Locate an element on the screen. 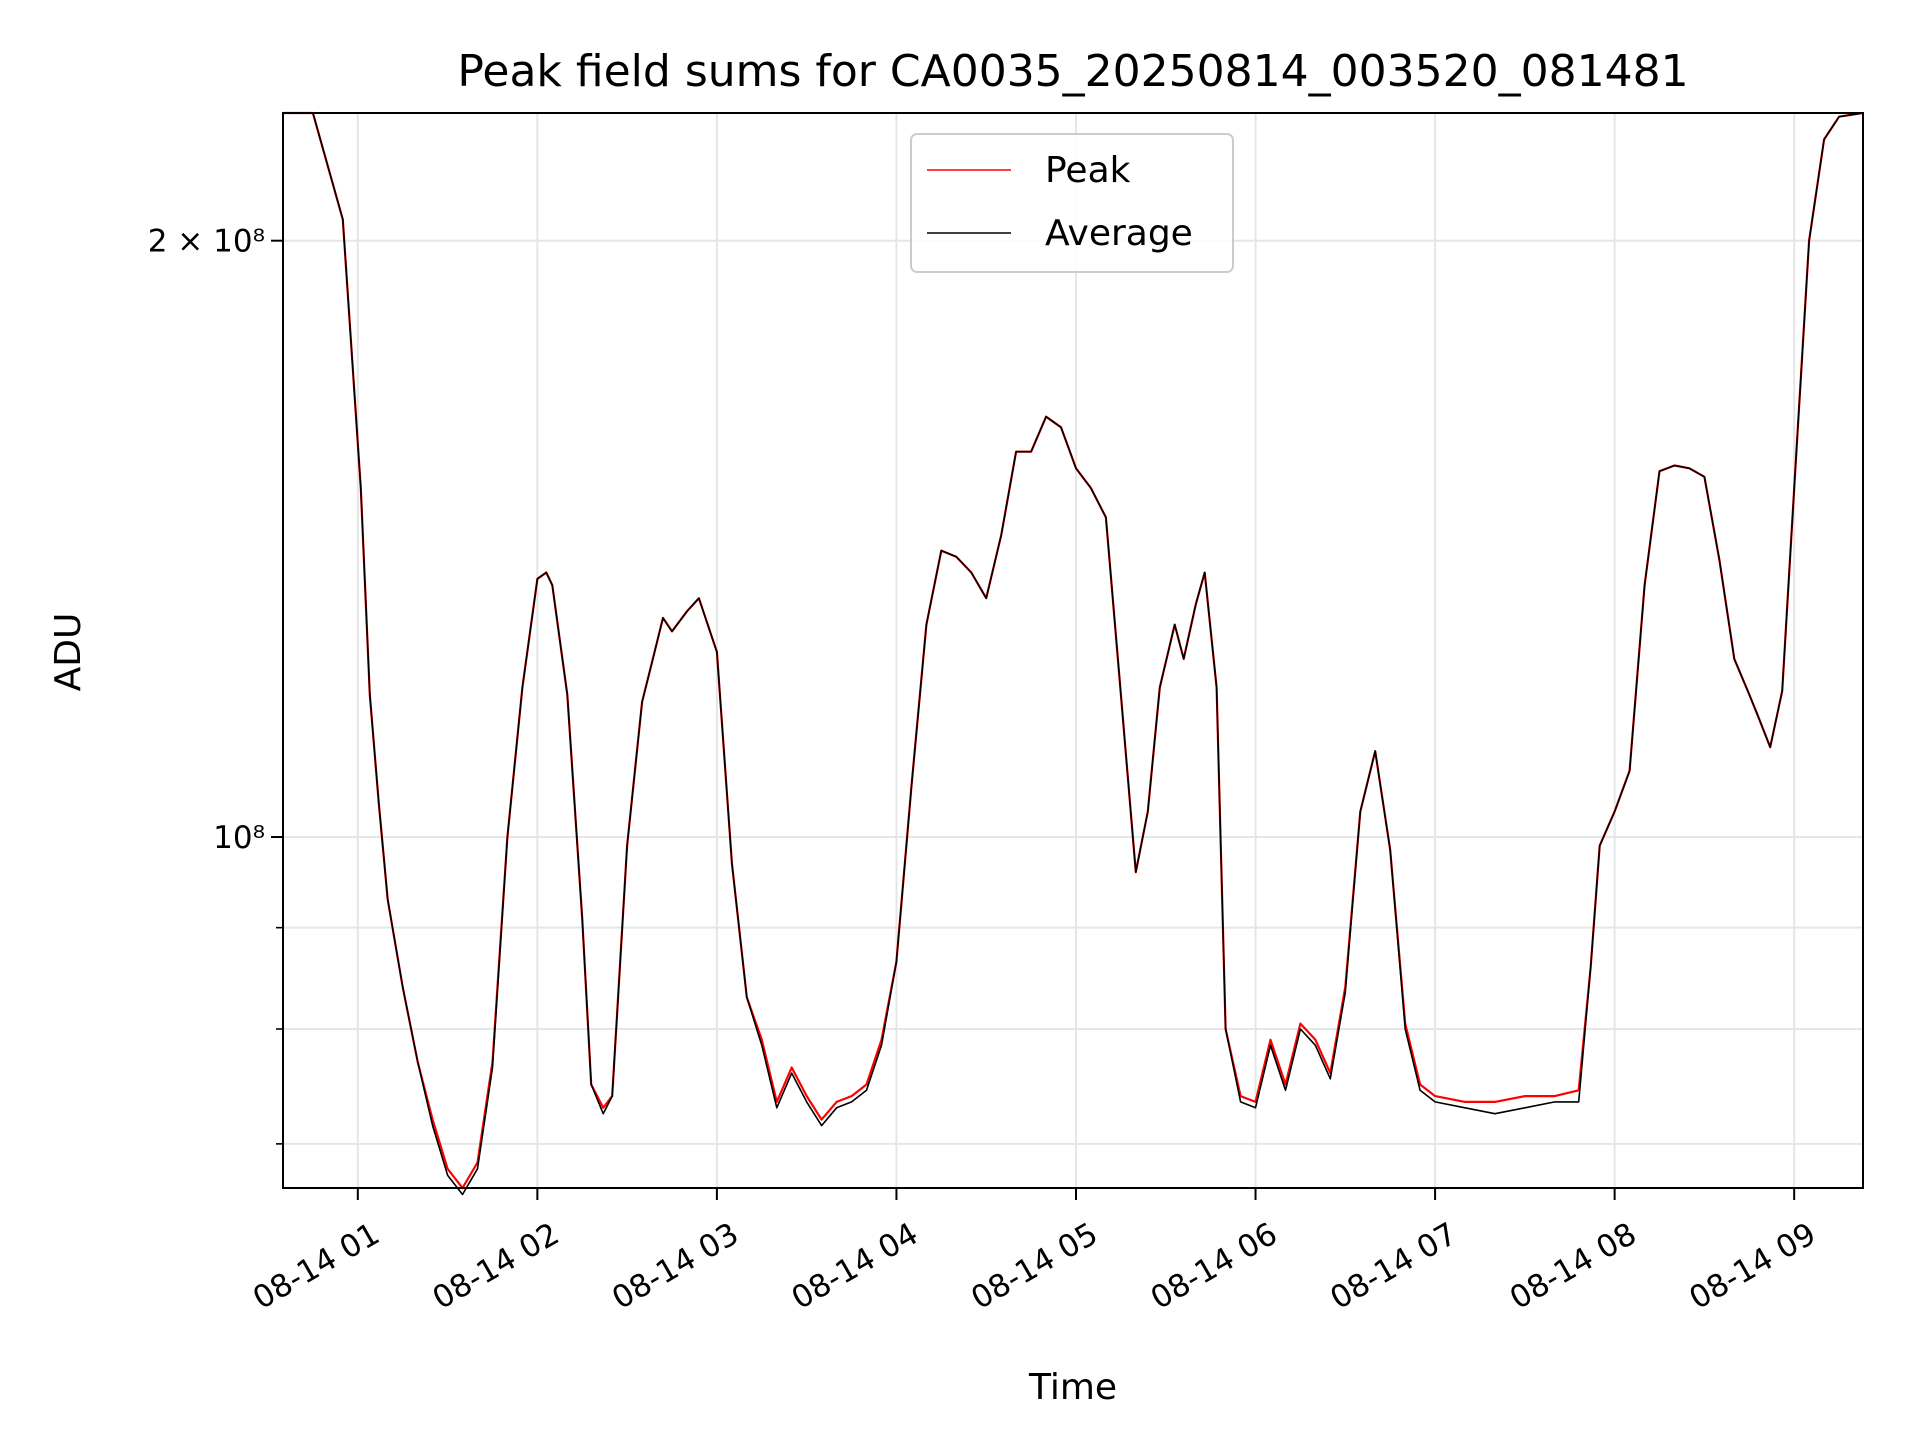 The width and height of the screenshot is (1920, 1440). y-axis-ticks: 2 × 10⁸ 10⁸ is located at coordinates (215, 684).